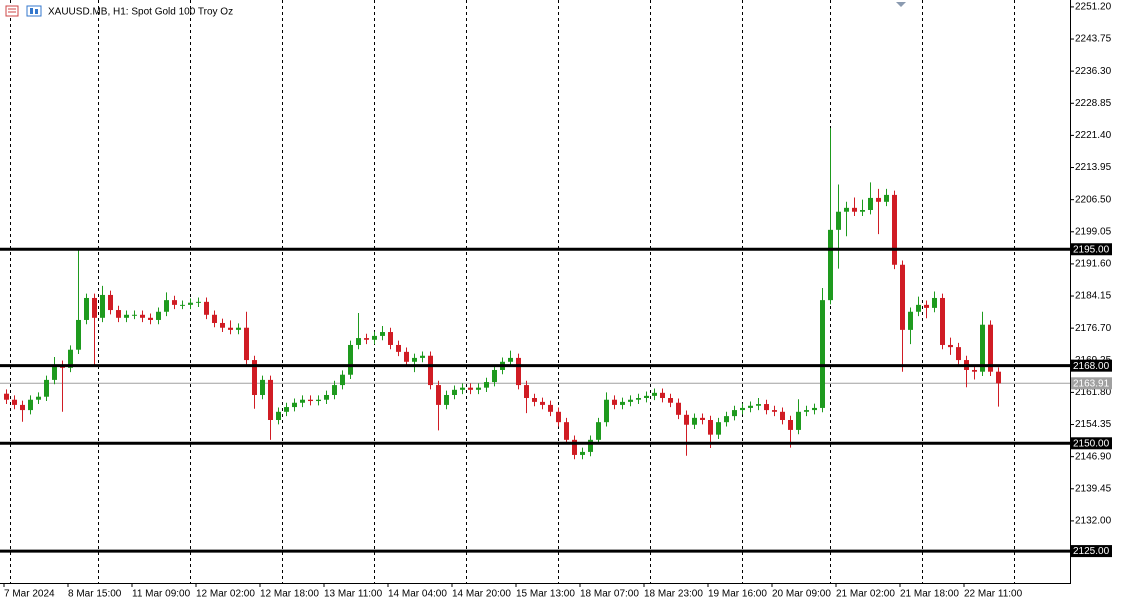 The width and height of the screenshot is (1123, 604). What do you see at coordinates (673, 594) in the screenshot?
I see `x-tick-label: 18 Mar 23:00` at bounding box center [673, 594].